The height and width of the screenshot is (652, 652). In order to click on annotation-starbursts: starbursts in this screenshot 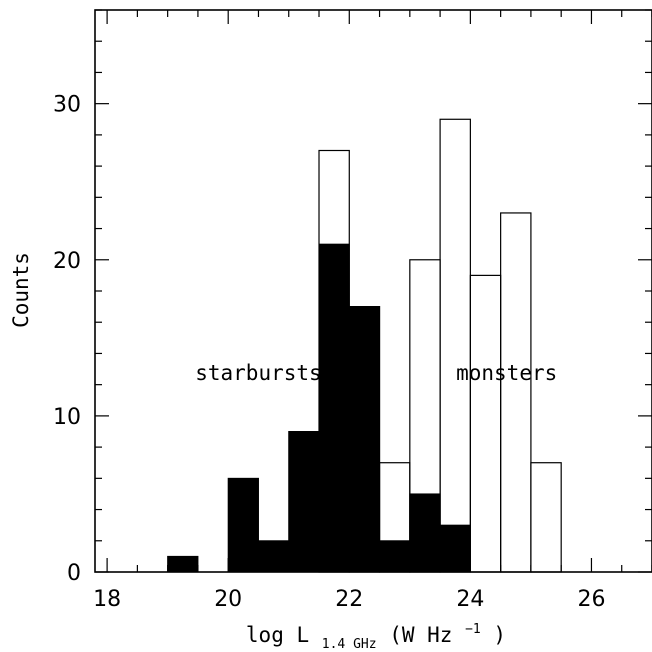, I will do `click(258, 373)`.